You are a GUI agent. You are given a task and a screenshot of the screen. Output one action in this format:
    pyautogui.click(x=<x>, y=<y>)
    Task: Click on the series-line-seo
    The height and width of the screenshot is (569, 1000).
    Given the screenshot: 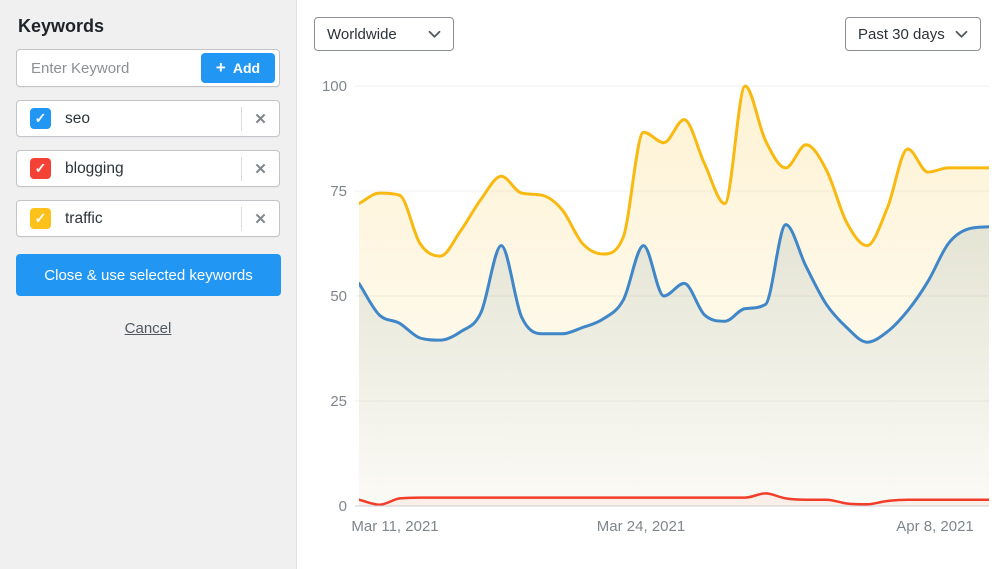 What is the action you would take?
    pyautogui.click(x=674, y=283)
    